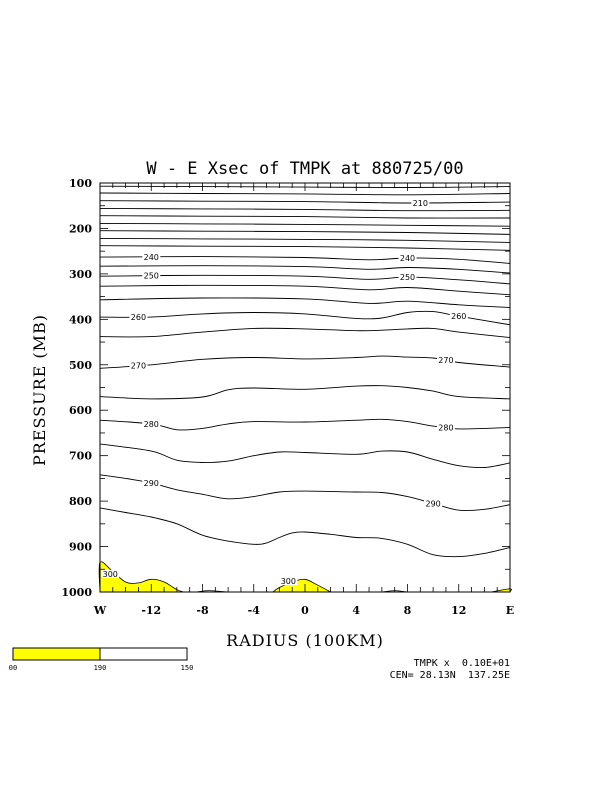 This screenshot has width=612, height=792. What do you see at coordinates (80, 228) in the screenshot?
I see `y-tick-label: 200` at bounding box center [80, 228].